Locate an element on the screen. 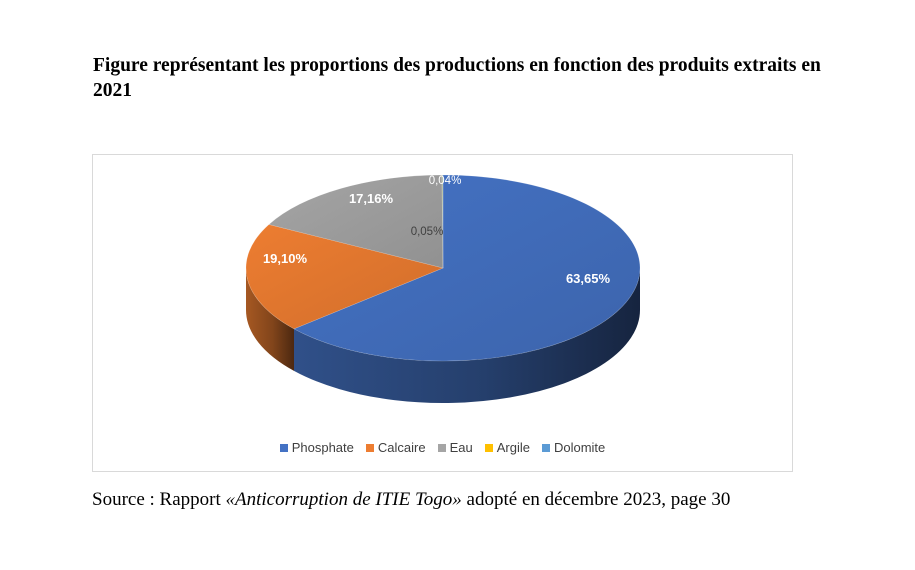  legend-swatch-eau is located at coordinates (441, 447).